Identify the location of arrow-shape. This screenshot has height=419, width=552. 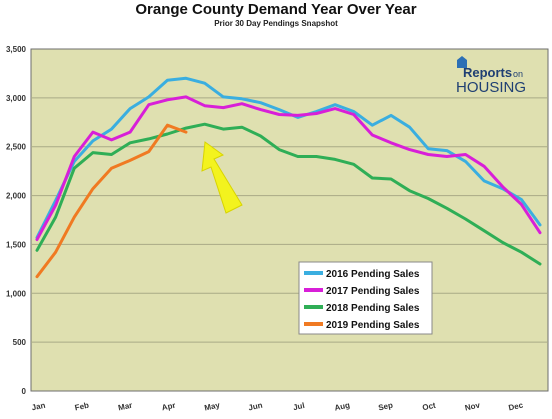
(222, 177).